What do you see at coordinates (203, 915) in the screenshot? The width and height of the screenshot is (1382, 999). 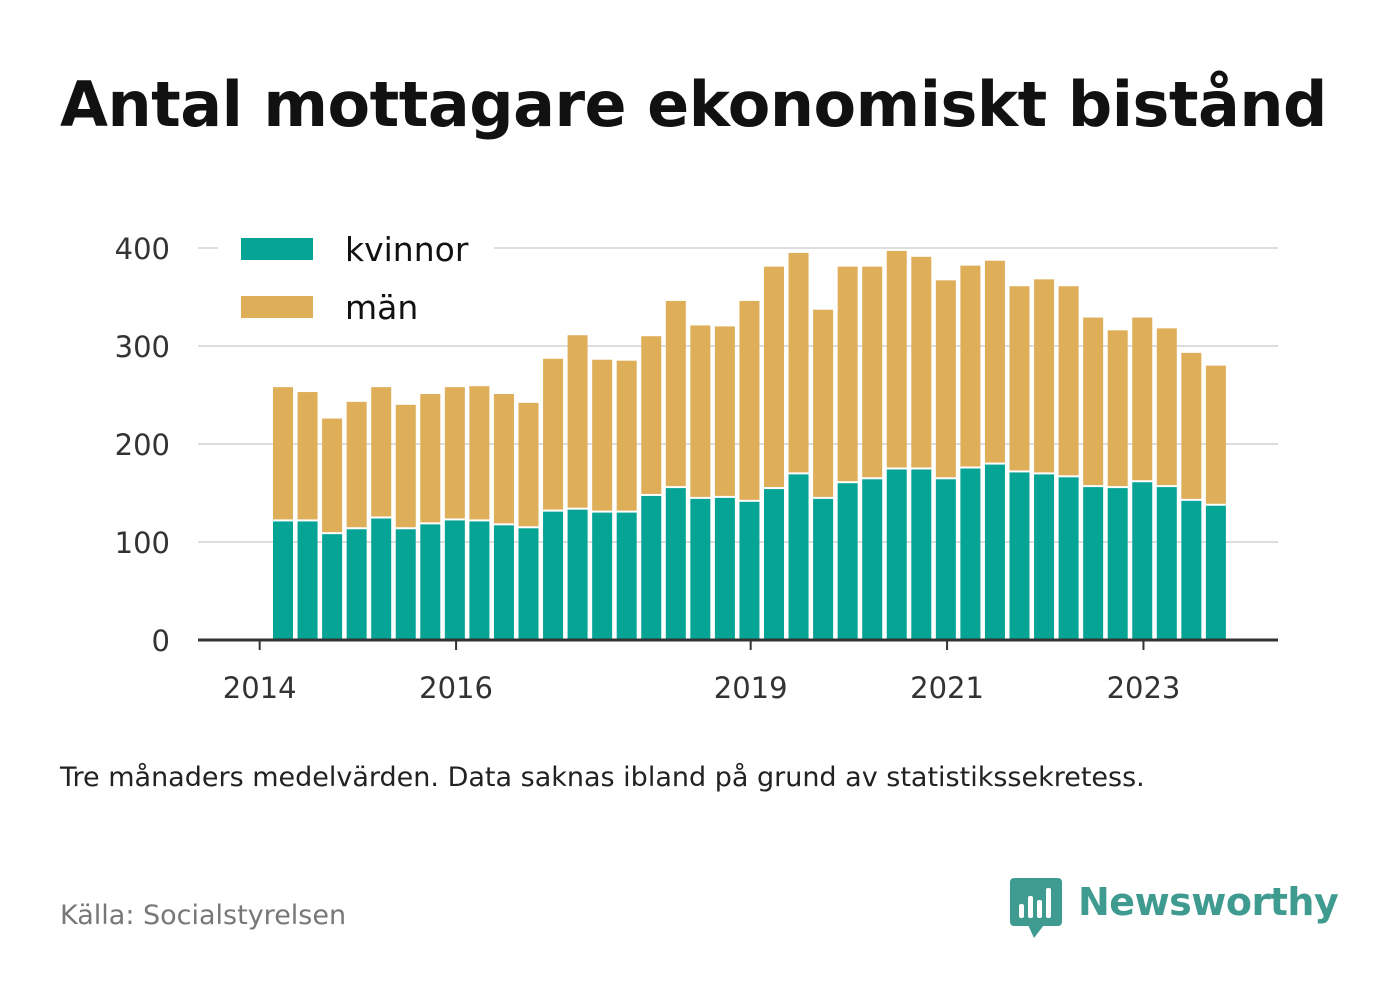 I see `source-credit: Källa: Socialstyrelsen` at bounding box center [203, 915].